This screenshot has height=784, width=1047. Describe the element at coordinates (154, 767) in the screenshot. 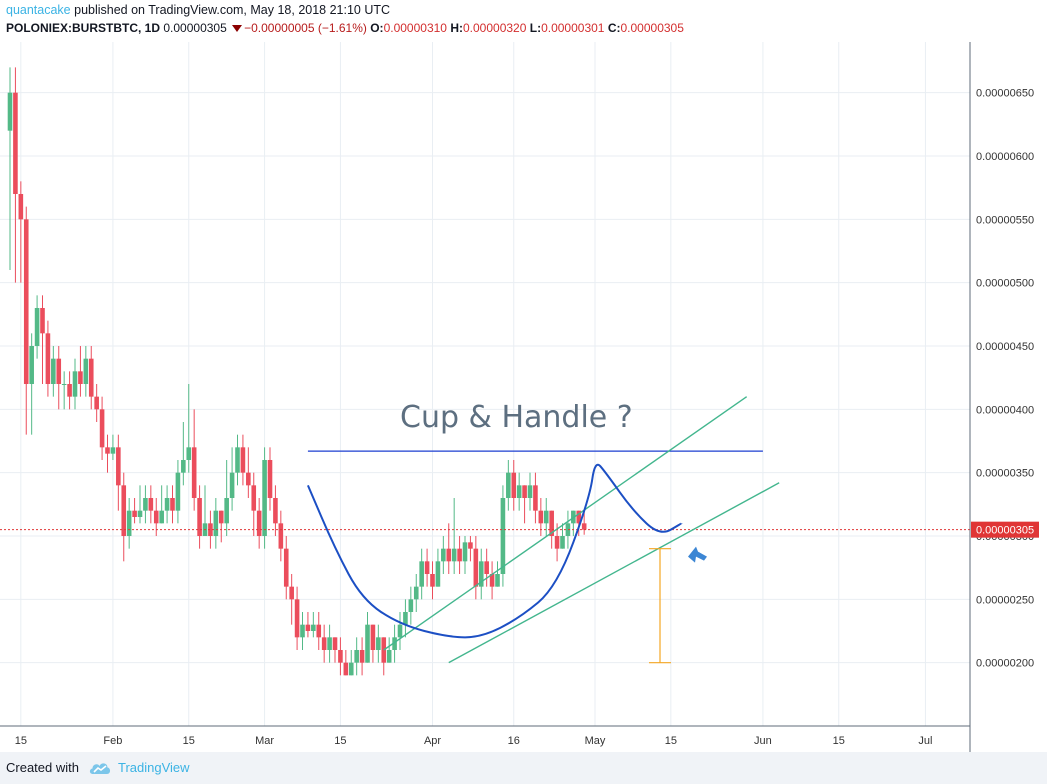

I see `tradingview-brand: TradingView` at that location.